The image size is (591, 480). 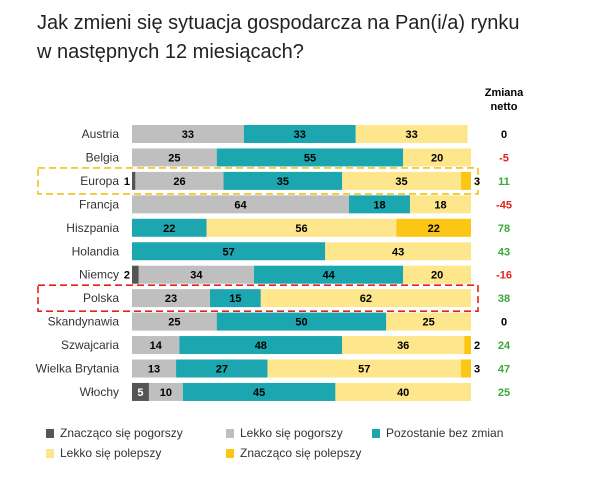 What do you see at coordinates (259, 393) in the screenshot?
I see `data-label: 45` at bounding box center [259, 393].